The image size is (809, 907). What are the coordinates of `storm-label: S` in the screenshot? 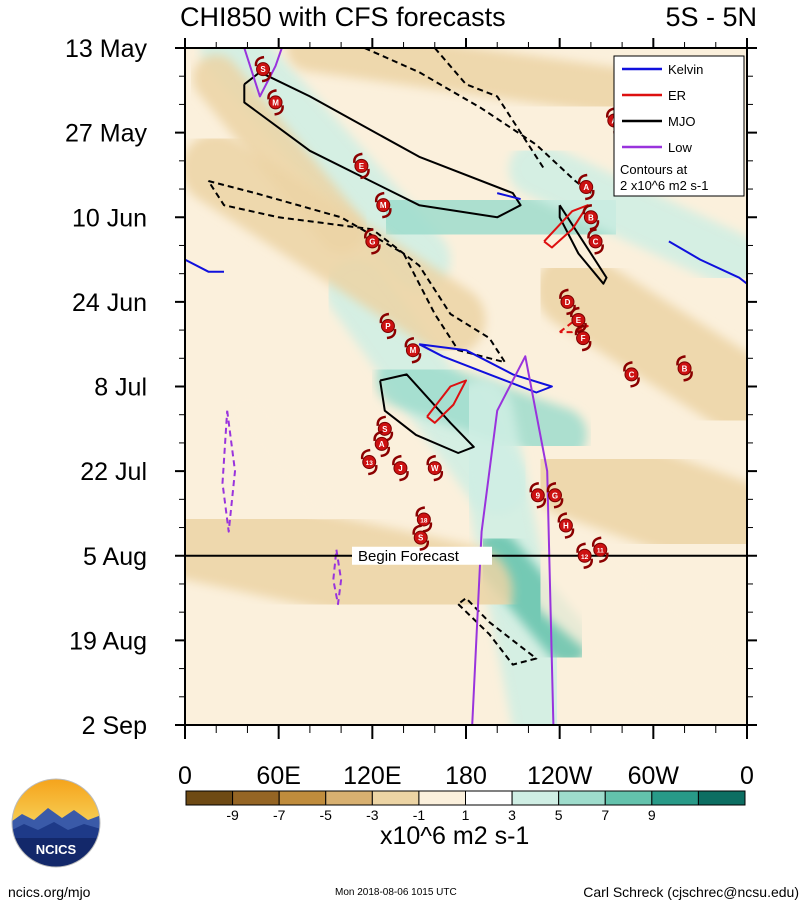 It's located at (385, 429).